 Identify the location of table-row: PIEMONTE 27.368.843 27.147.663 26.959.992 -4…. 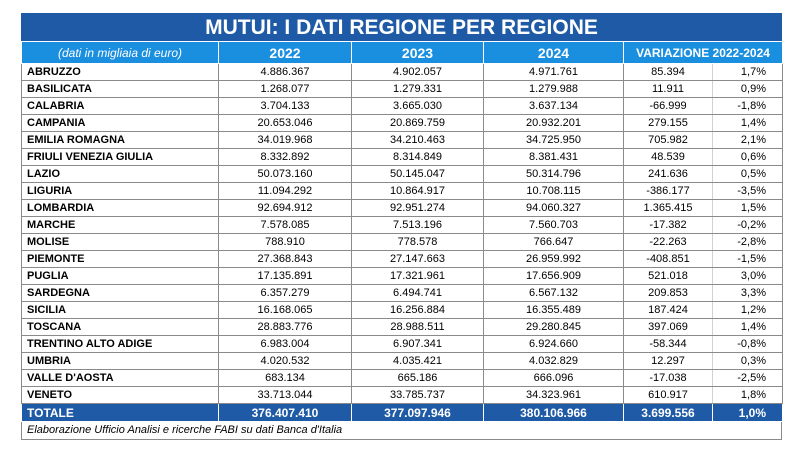
(402, 259).